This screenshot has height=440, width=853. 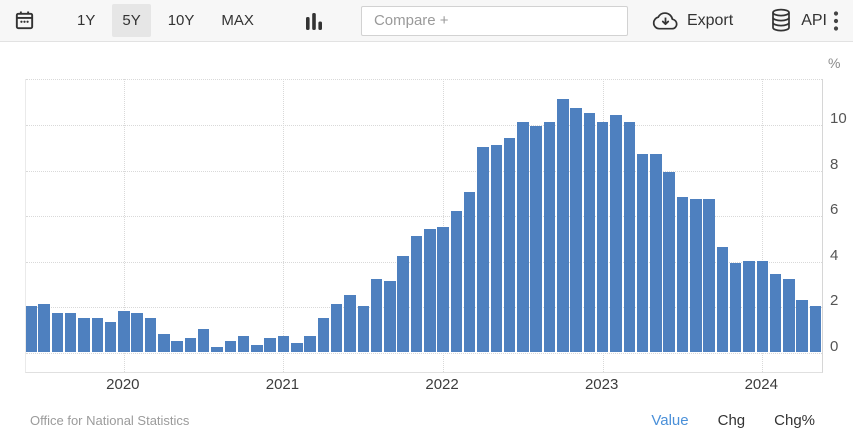 What do you see at coordinates (834, 346) in the screenshot?
I see `y-axis-label-0: 0` at bounding box center [834, 346].